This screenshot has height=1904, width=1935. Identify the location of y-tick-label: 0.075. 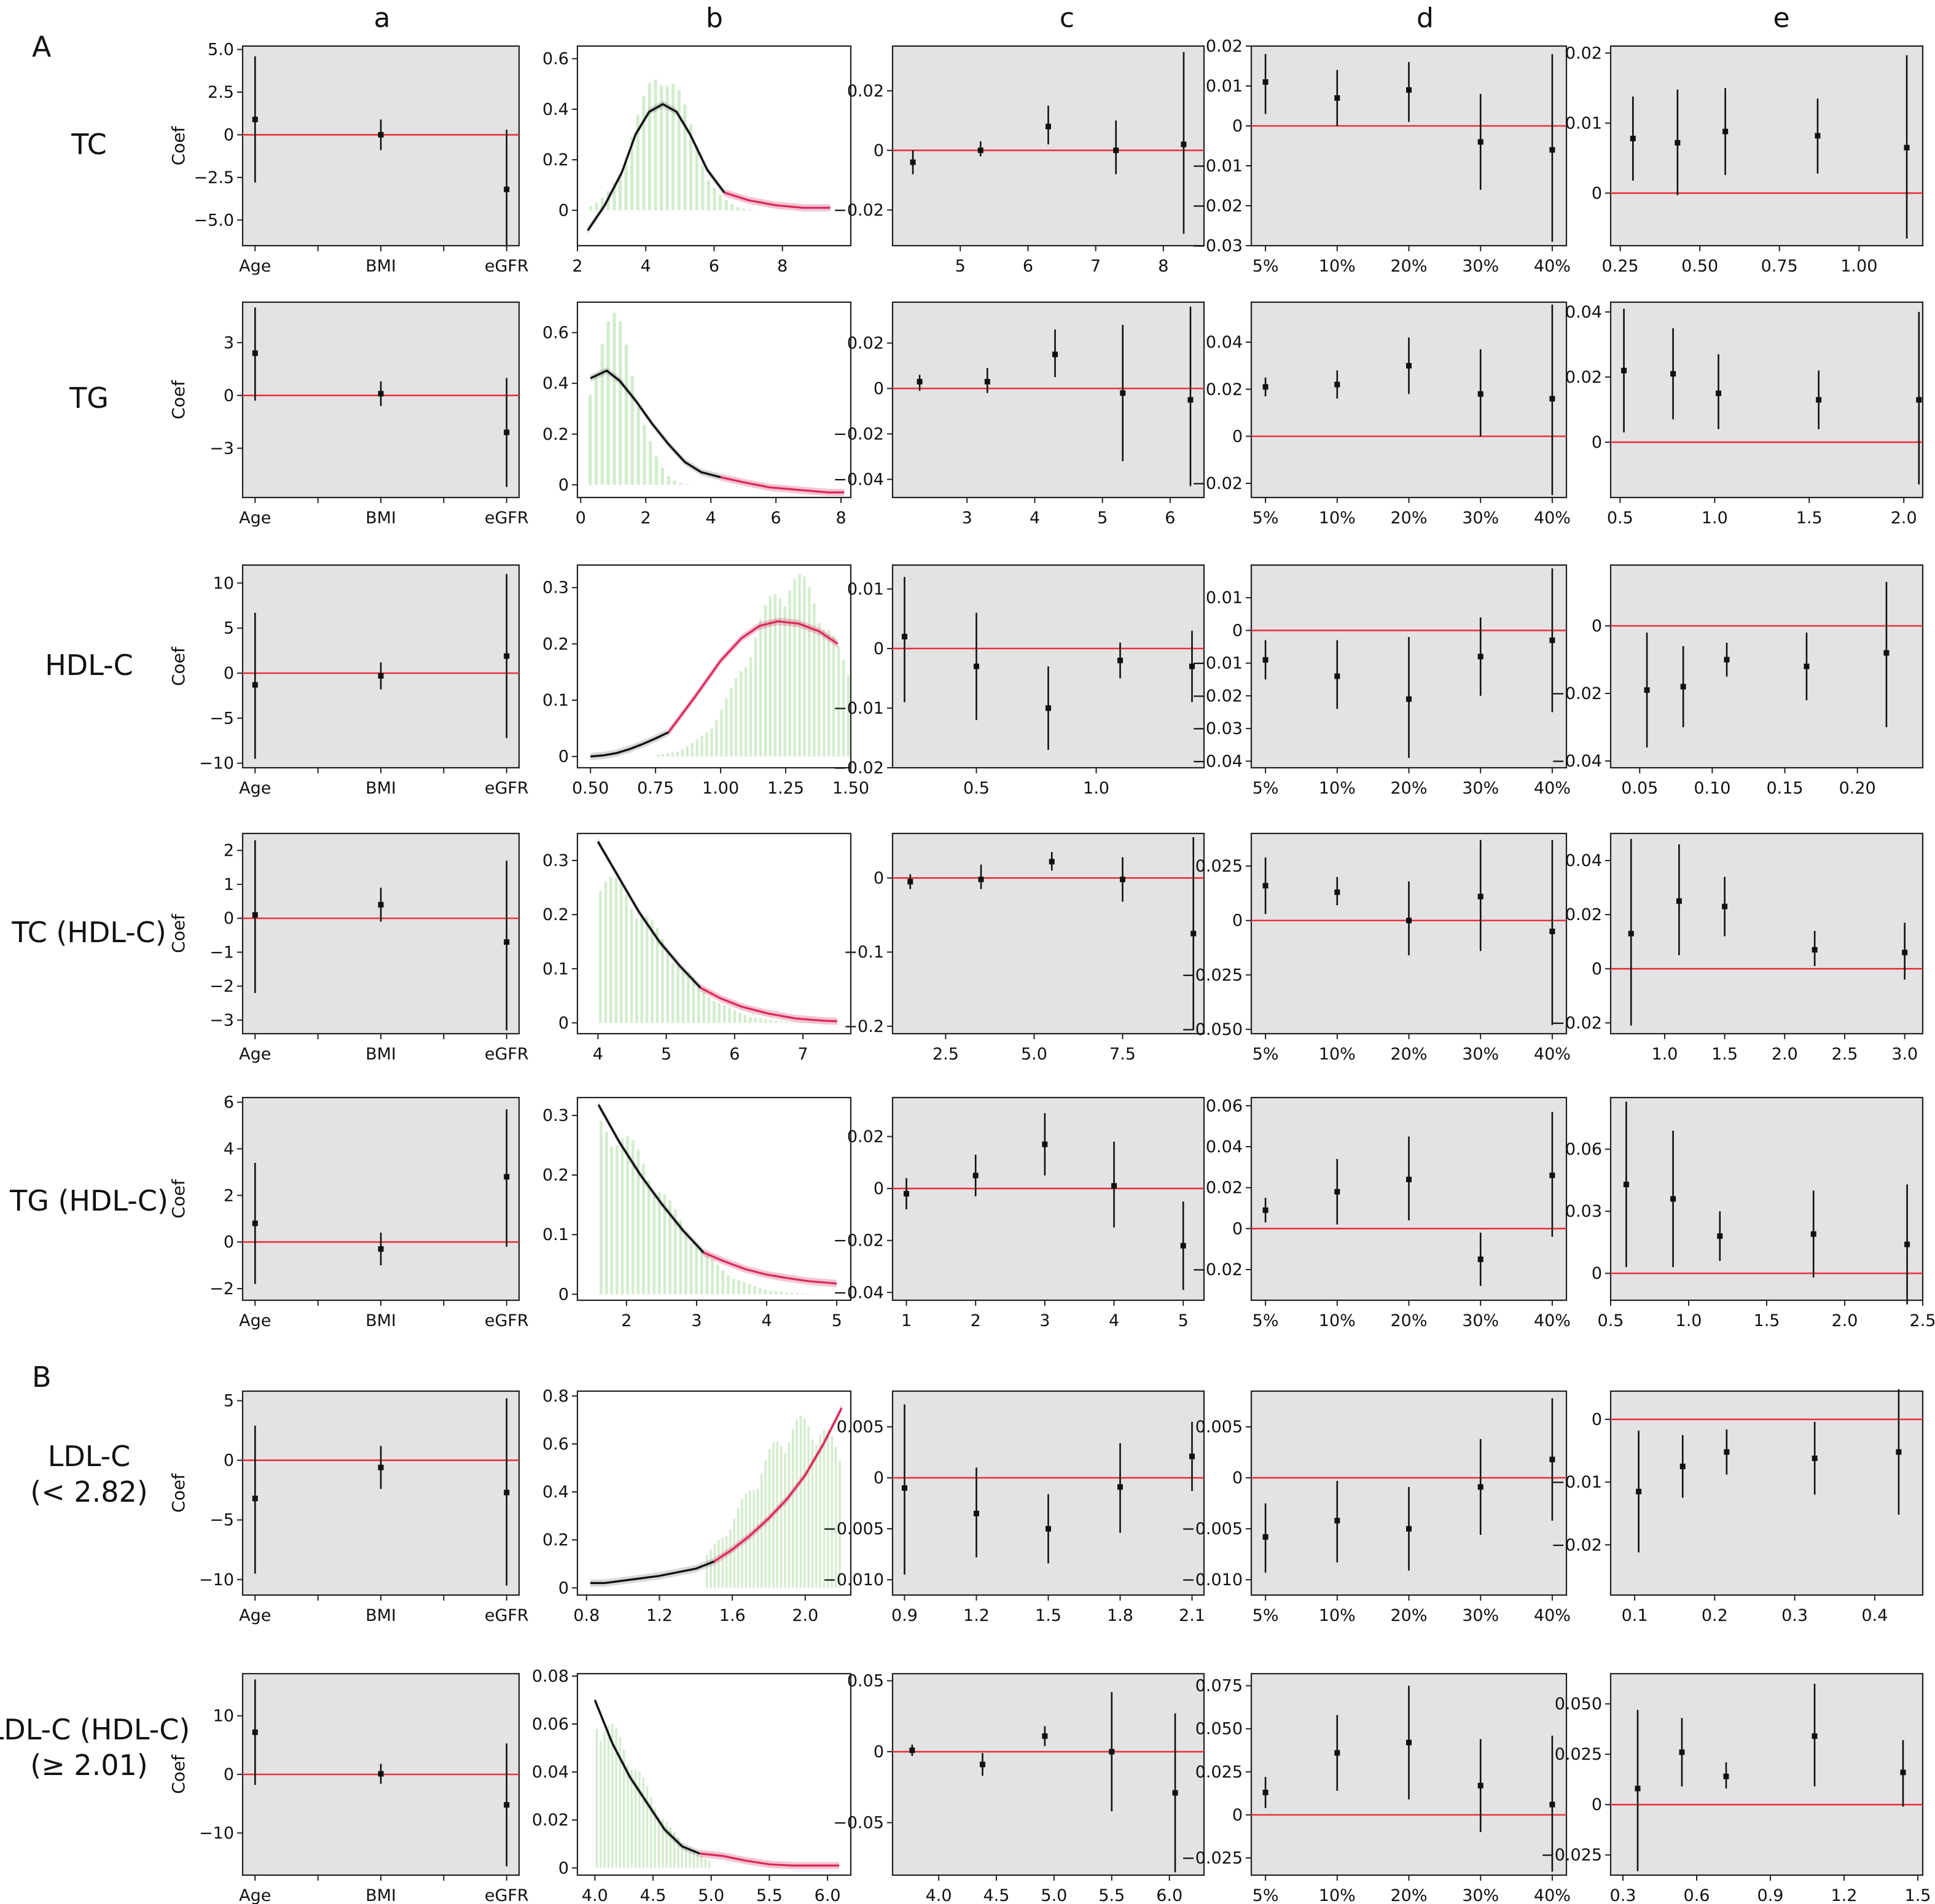
(1219, 1686).